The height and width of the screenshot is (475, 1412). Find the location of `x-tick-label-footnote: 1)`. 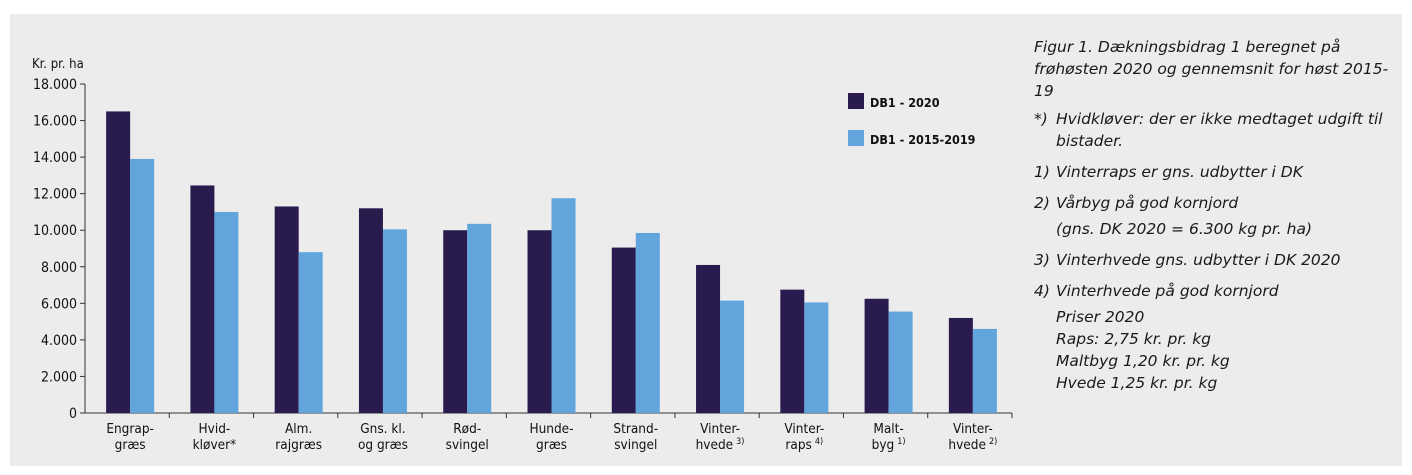

x-tick-label-footnote: 1) is located at coordinates (901, 442).